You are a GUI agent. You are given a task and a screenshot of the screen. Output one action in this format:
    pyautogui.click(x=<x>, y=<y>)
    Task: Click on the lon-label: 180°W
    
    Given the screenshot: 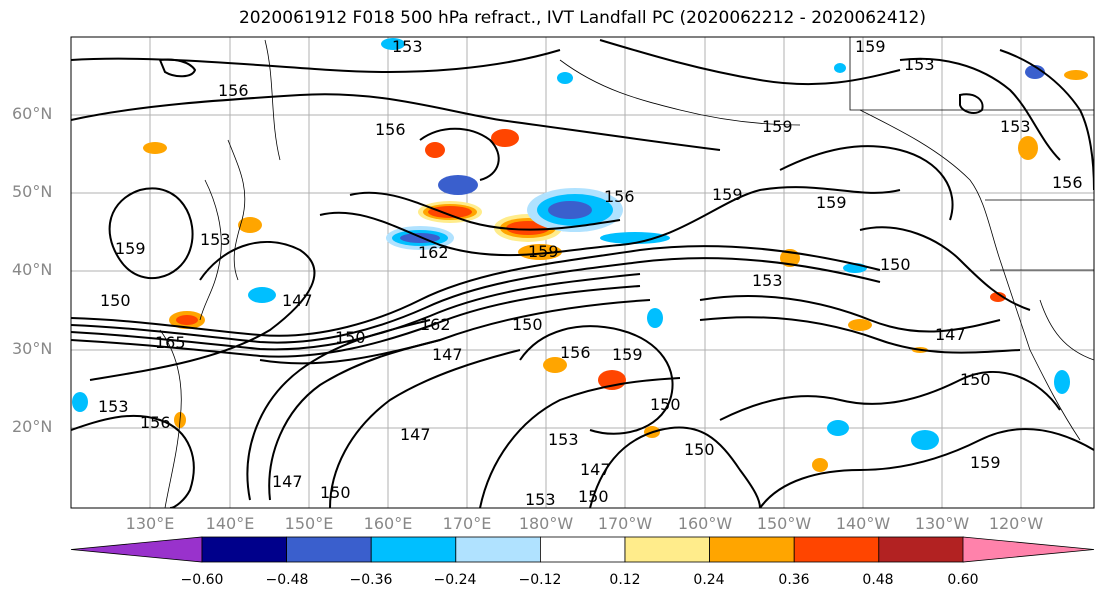 What is the action you would take?
    pyautogui.click(x=546, y=523)
    